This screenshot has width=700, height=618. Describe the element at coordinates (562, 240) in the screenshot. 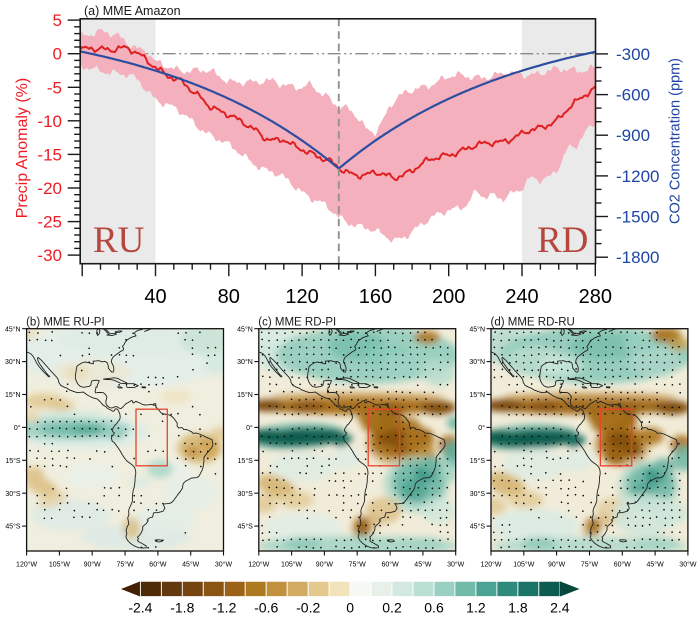

I see `svg-text: RD` at that location.